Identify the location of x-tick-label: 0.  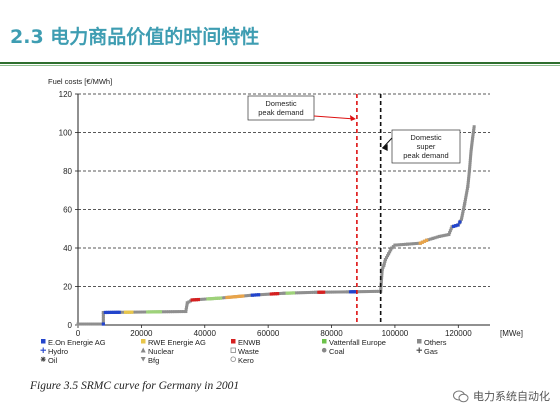
(78, 333).